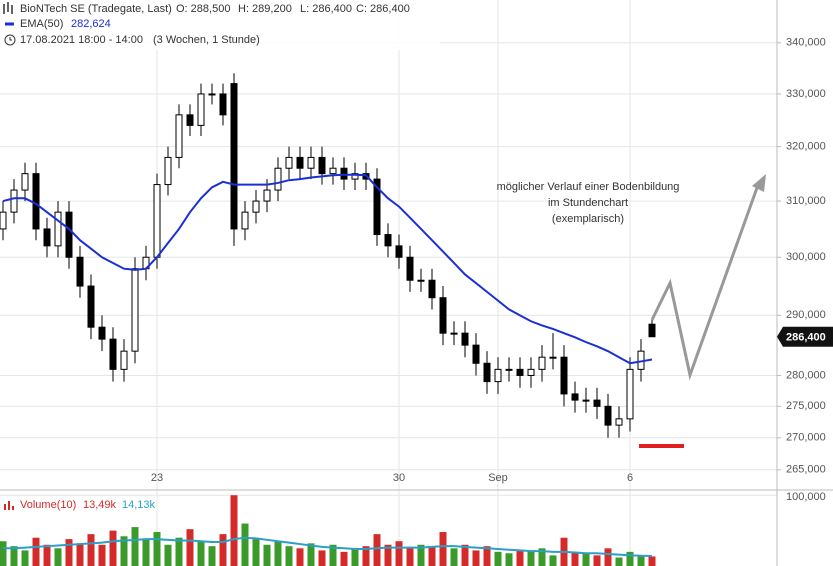 The height and width of the screenshot is (566, 833). What do you see at coordinates (630, 478) in the screenshot?
I see `x-tick-label: 6` at bounding box center [630, 478].